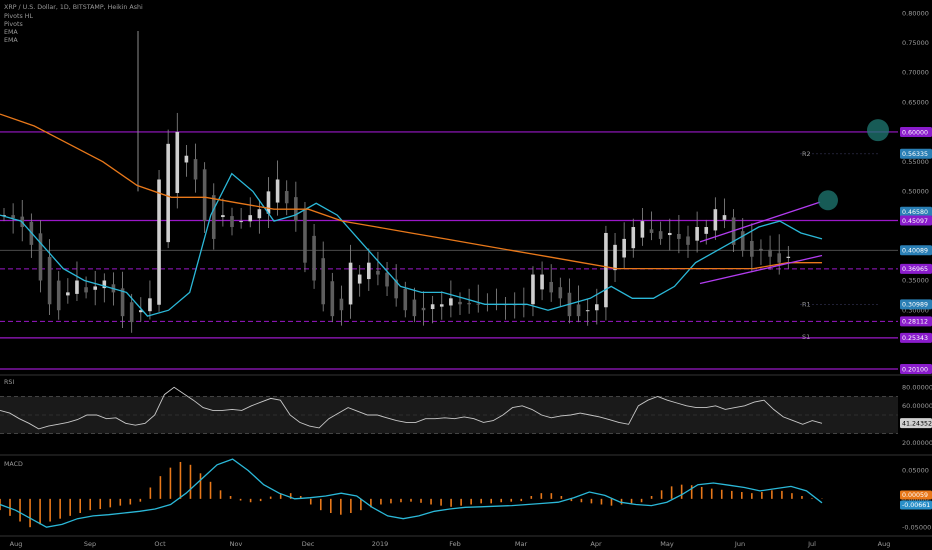 This screenshot has width=932, height=550. I want to click on price-tag-label: 0.40089, so click(915, 251).